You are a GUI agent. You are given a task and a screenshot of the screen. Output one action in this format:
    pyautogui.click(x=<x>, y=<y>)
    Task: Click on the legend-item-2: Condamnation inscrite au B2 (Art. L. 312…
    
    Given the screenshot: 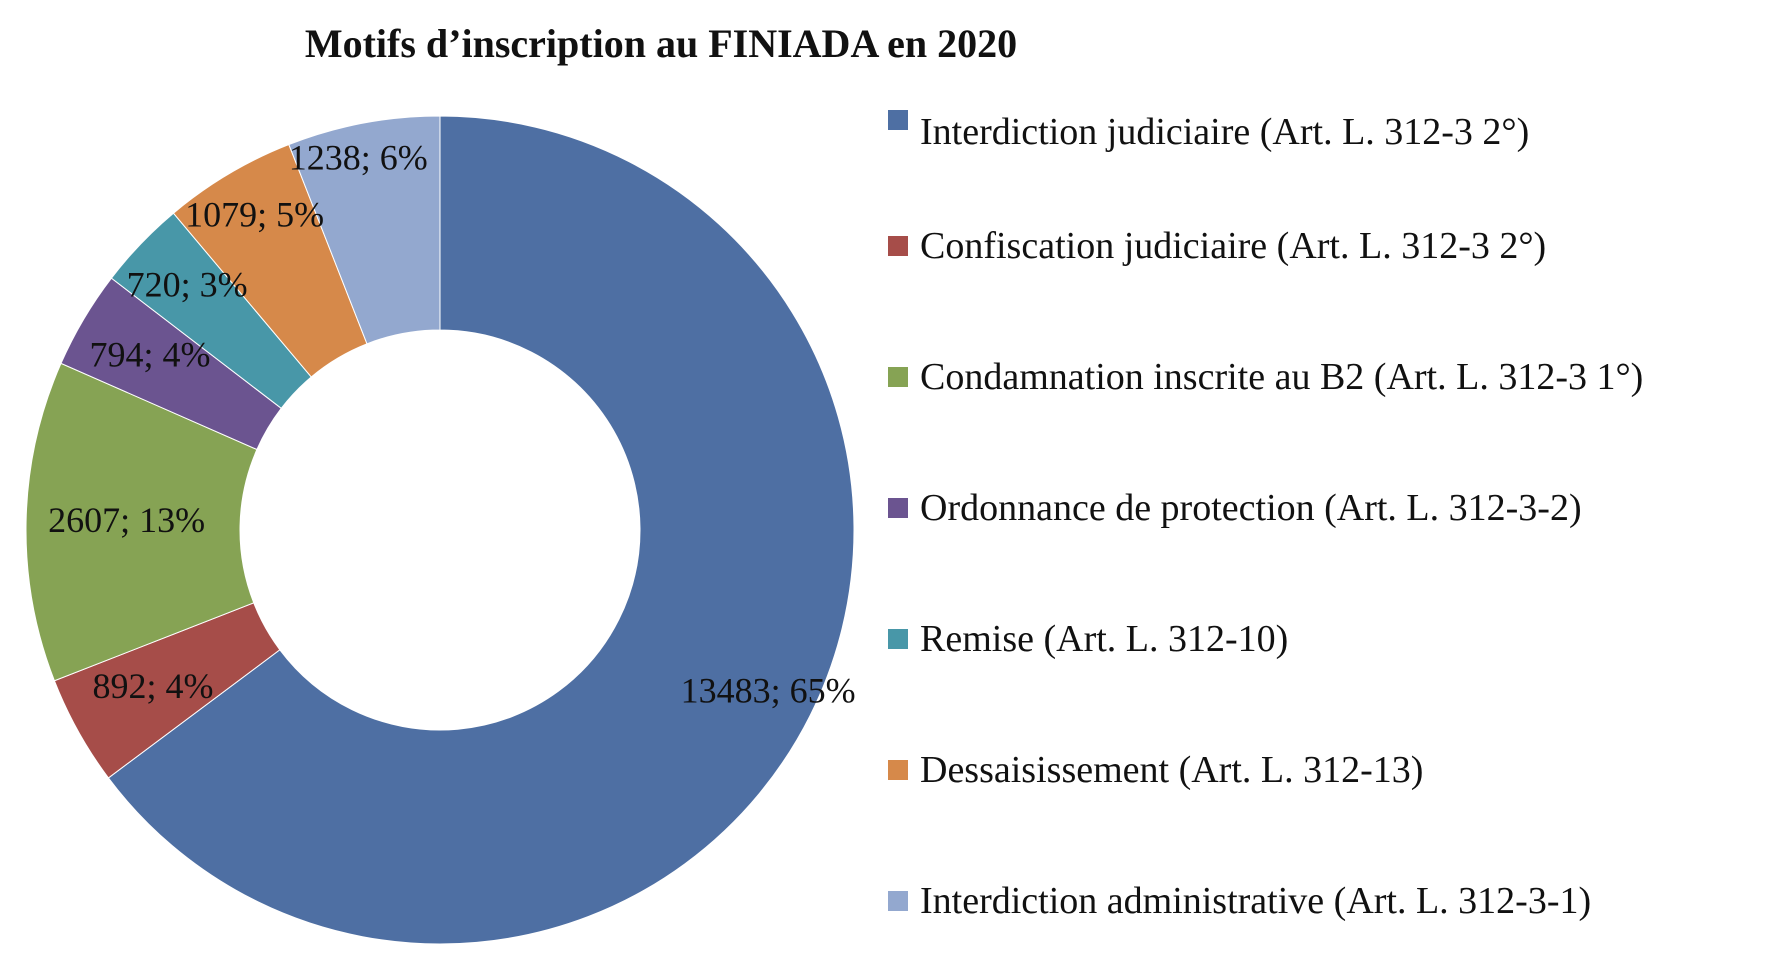 What is the action you would take?
    pyautogui.click(x=1328, y=376)
    